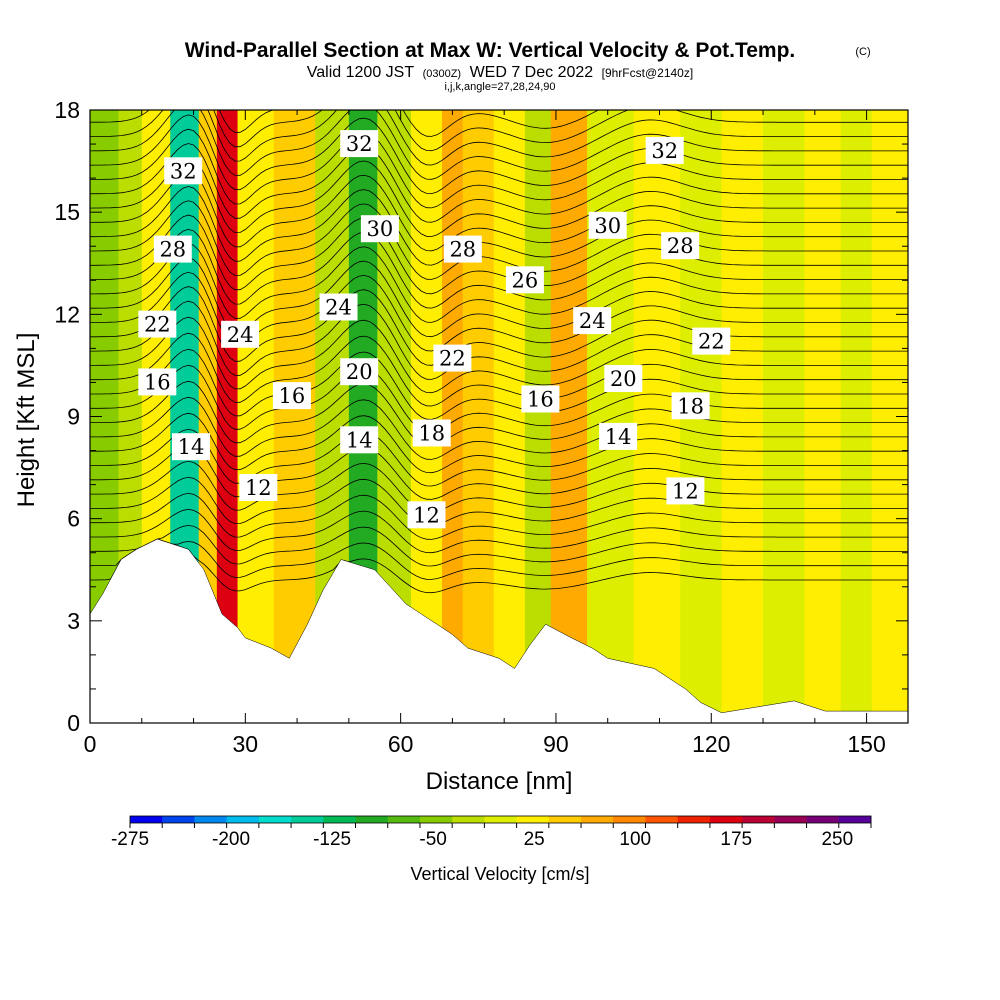 The width and height of the screenshot is (1000, 1000). What do you see at coordinates (711, 744) in the screenshot?
I see `x-tick-label: 120` at bounding box center [711, 744].